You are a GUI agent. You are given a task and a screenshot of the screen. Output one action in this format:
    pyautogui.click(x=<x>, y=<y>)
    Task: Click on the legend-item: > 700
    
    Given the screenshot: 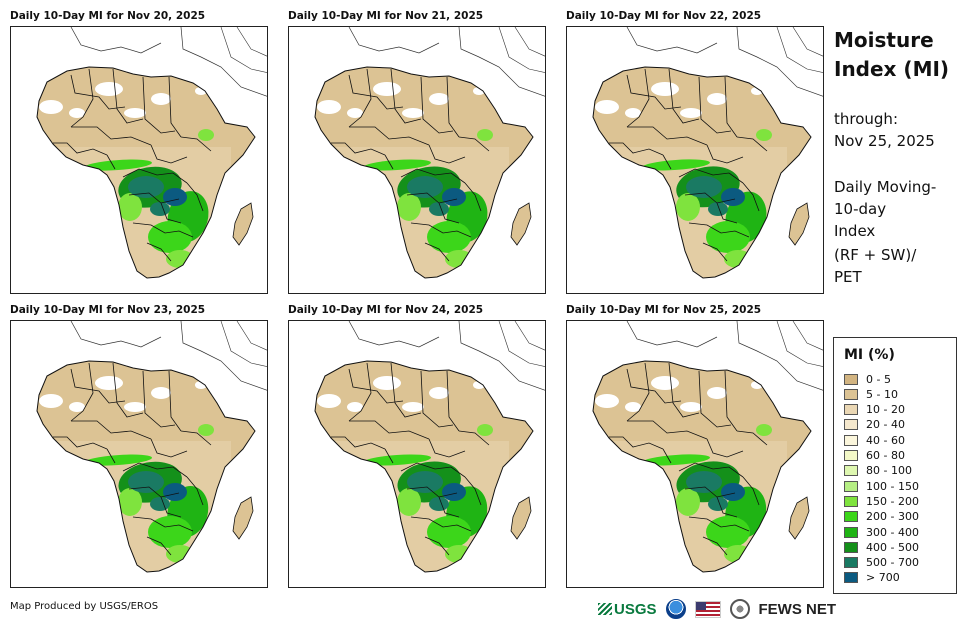 What is the action you would take?
    pyautogui.click(x=872, y=578)
    